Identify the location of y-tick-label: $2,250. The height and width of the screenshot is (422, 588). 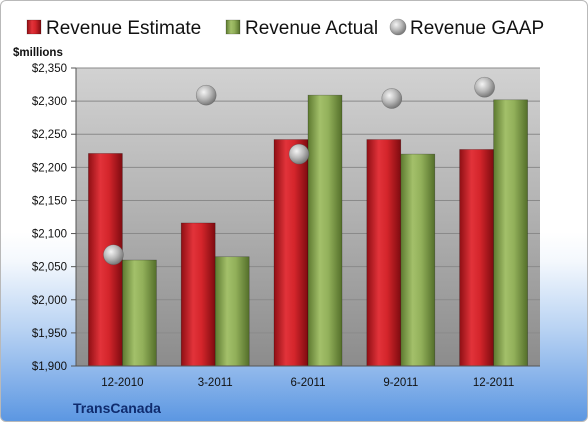
(49, 135).